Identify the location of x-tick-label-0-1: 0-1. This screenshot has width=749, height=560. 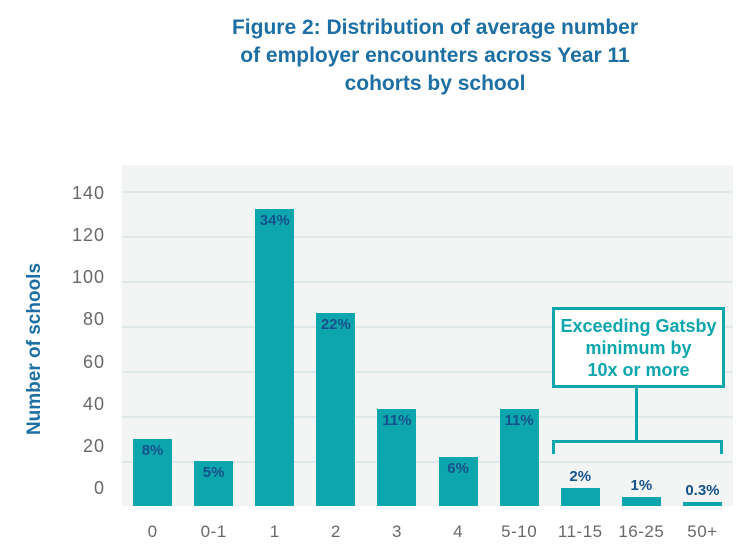
(213, 531).